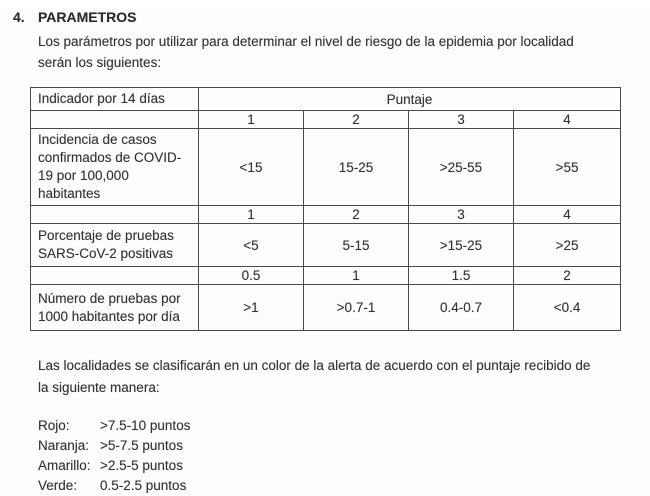 This screenshot has width=650, height=496. Describe the element at coordinates (100, 62) in the screenshot. I see `intro-line-2: serán los siguientes:` at that location.